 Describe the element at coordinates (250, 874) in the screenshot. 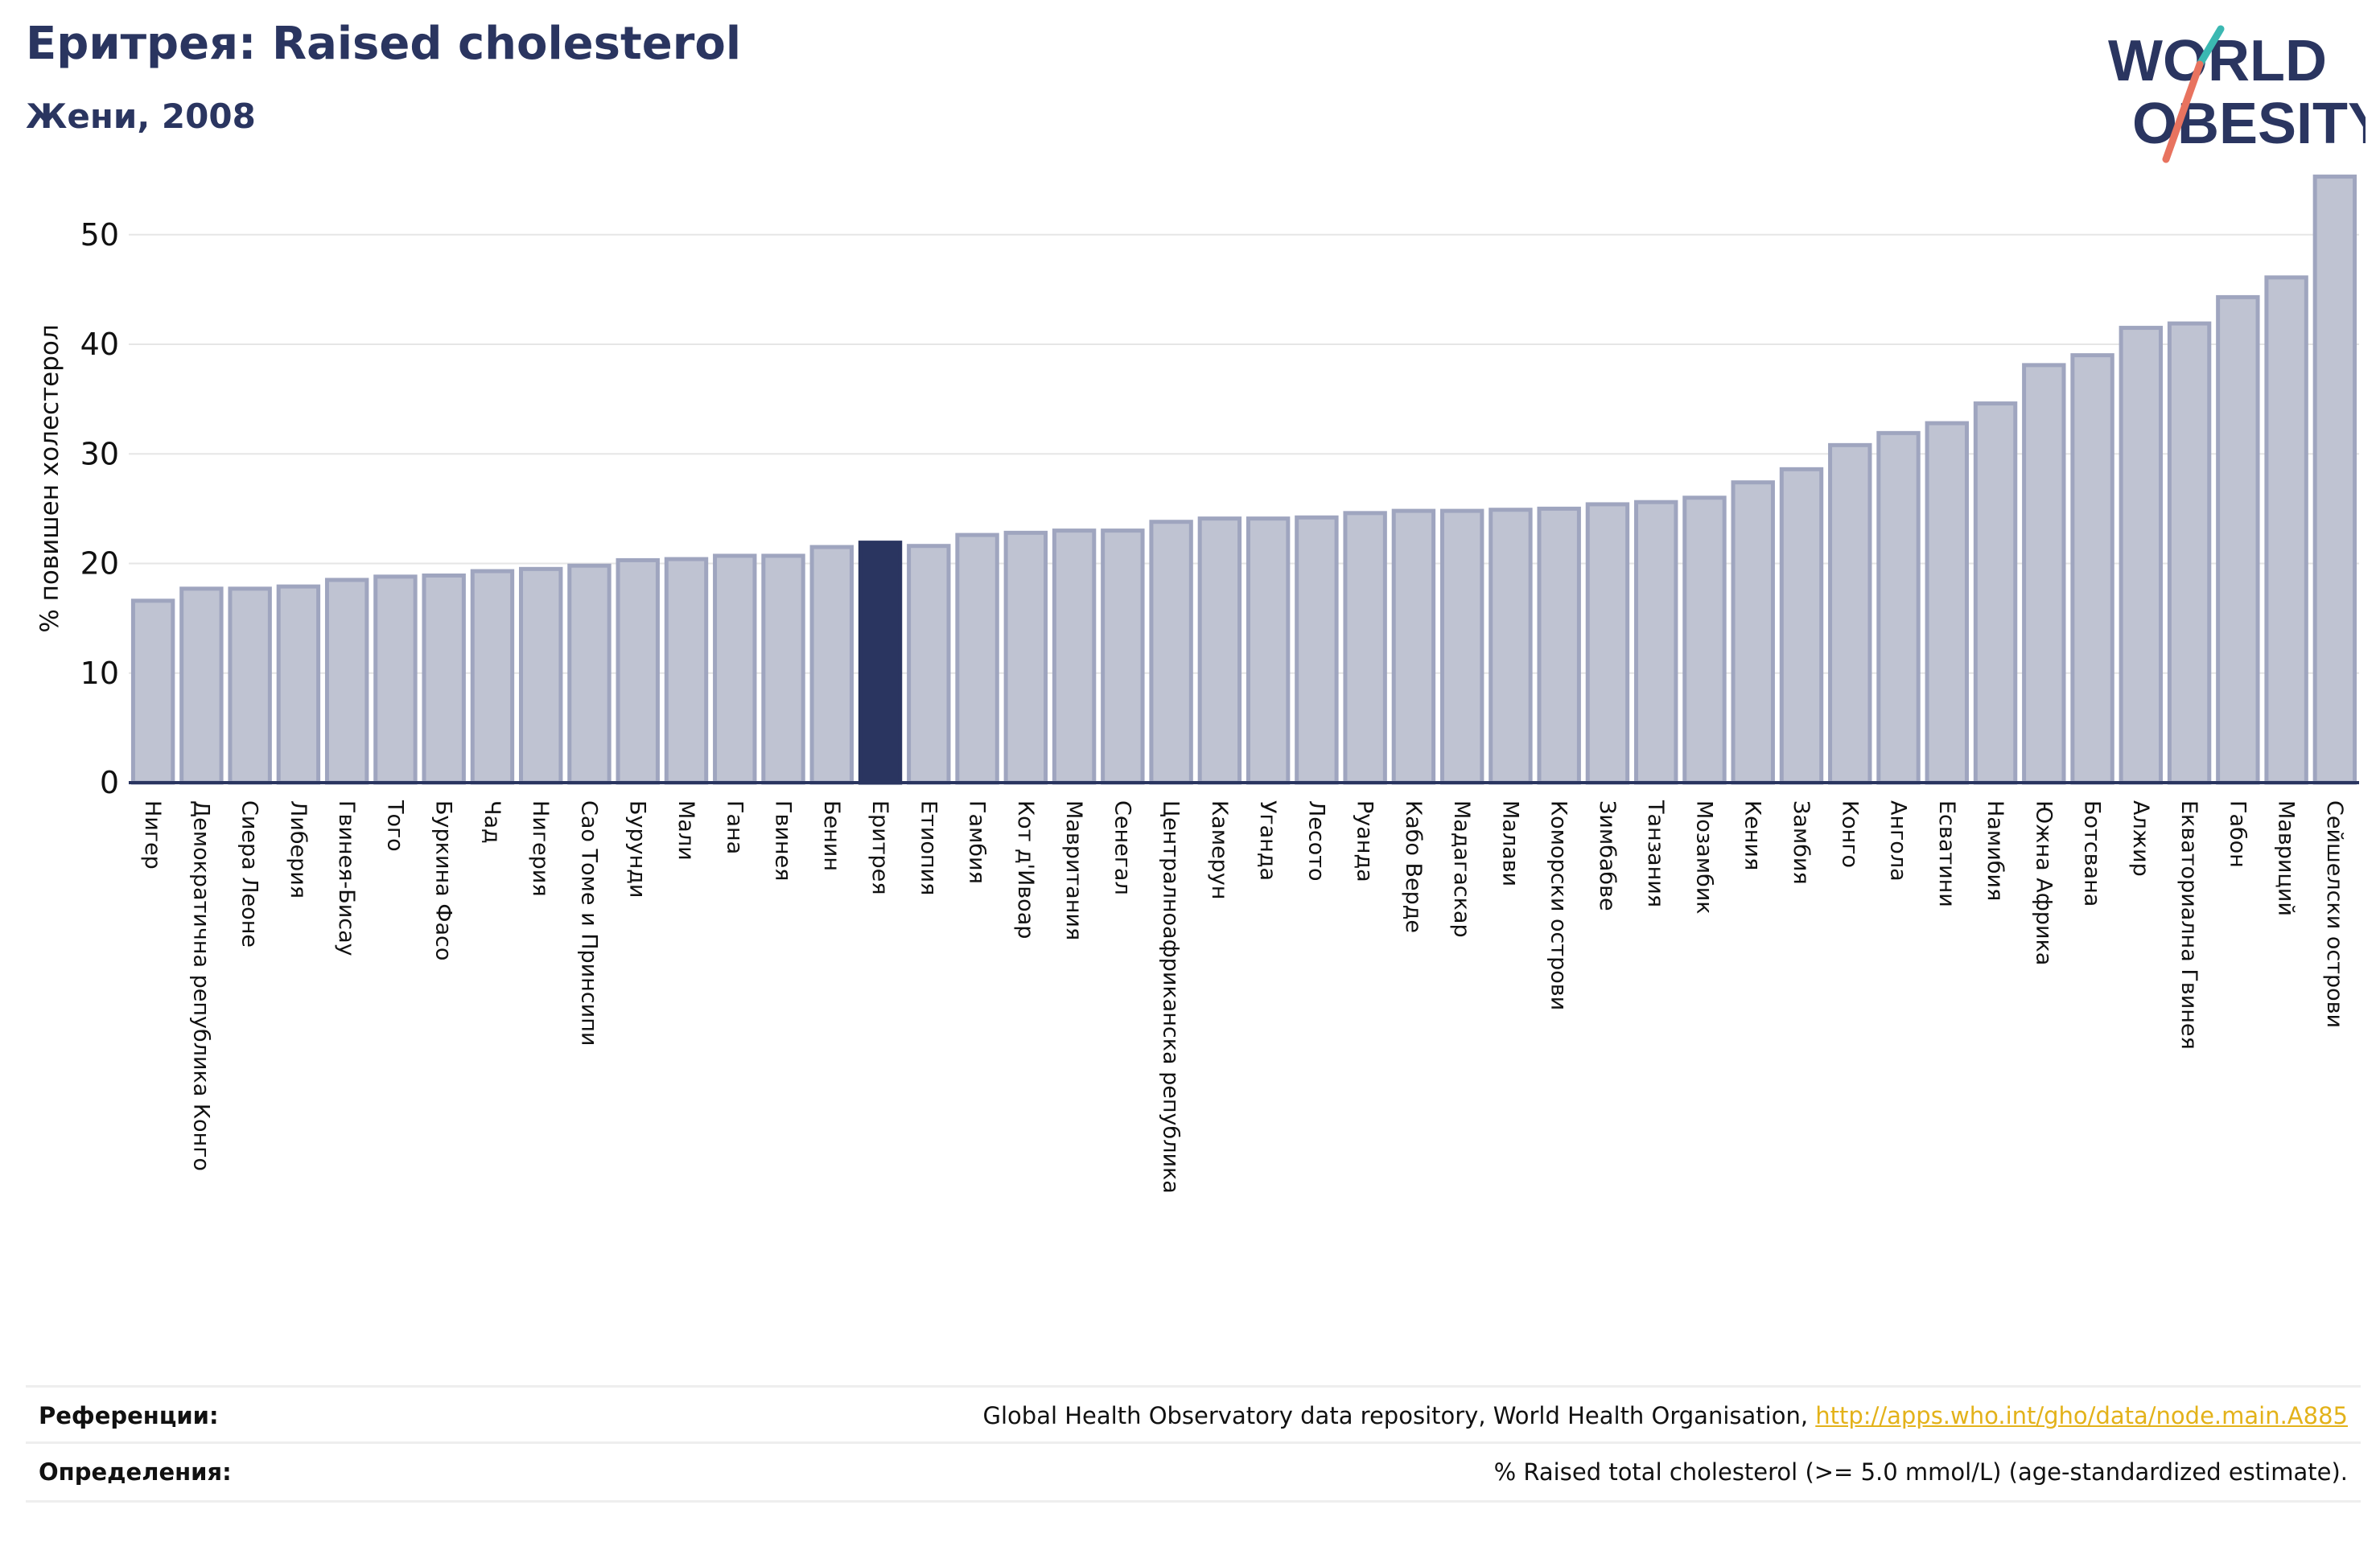

I see `x-tick-label: Сиера Леоне` at that location.